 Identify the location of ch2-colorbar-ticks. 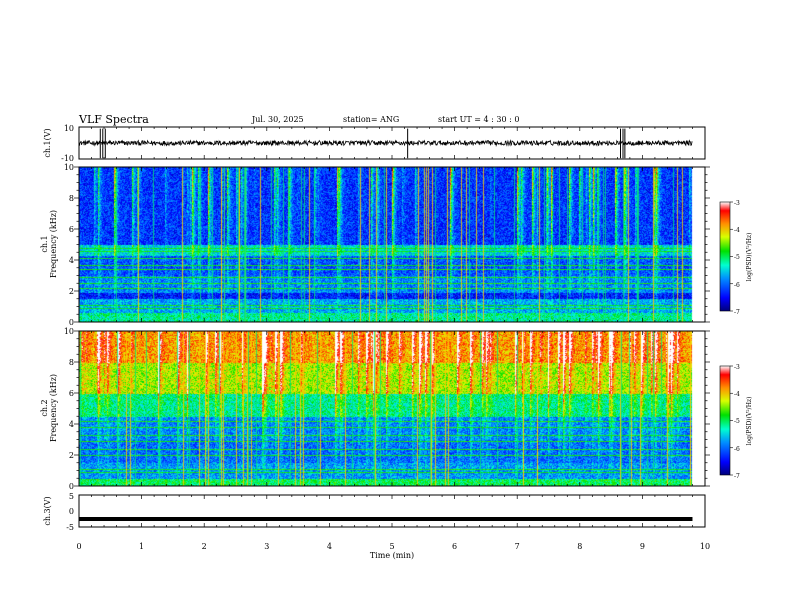
(731, 420).